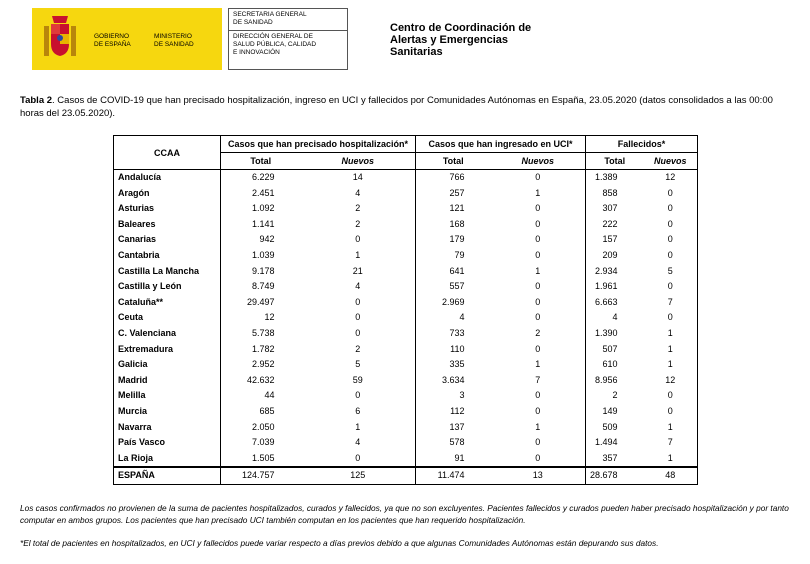 The image size is (810, 564). What do you see at coordinates (614, 443) in the screenshot?
I see `cell: 1.494` at bounding box center [614, 443].